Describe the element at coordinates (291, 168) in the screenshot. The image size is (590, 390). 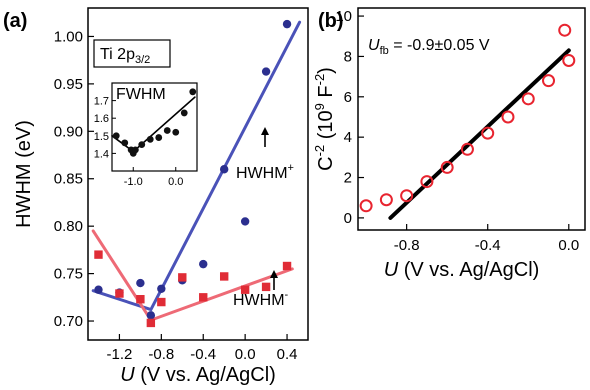
I see `panel-a-annotation-plus-sup: +` at that location.